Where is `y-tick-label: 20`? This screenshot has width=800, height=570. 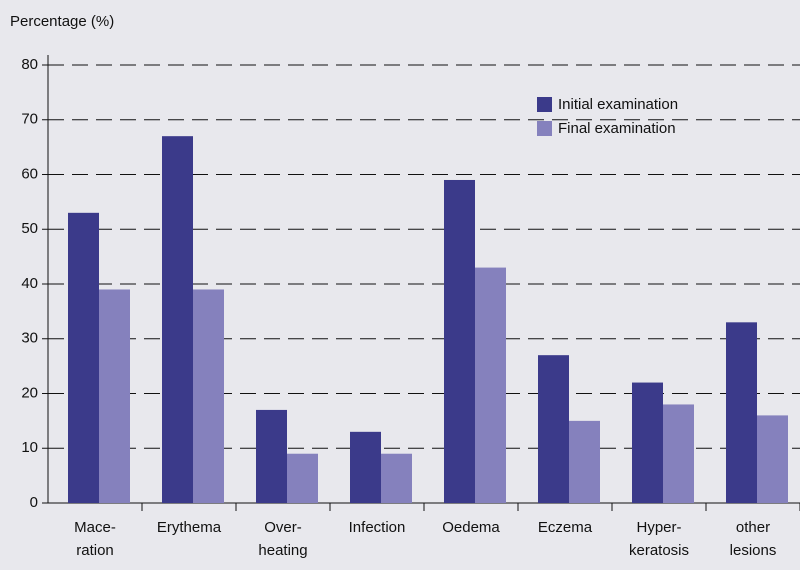 y-tick-label: 20 is located at coordinates (29, 392).